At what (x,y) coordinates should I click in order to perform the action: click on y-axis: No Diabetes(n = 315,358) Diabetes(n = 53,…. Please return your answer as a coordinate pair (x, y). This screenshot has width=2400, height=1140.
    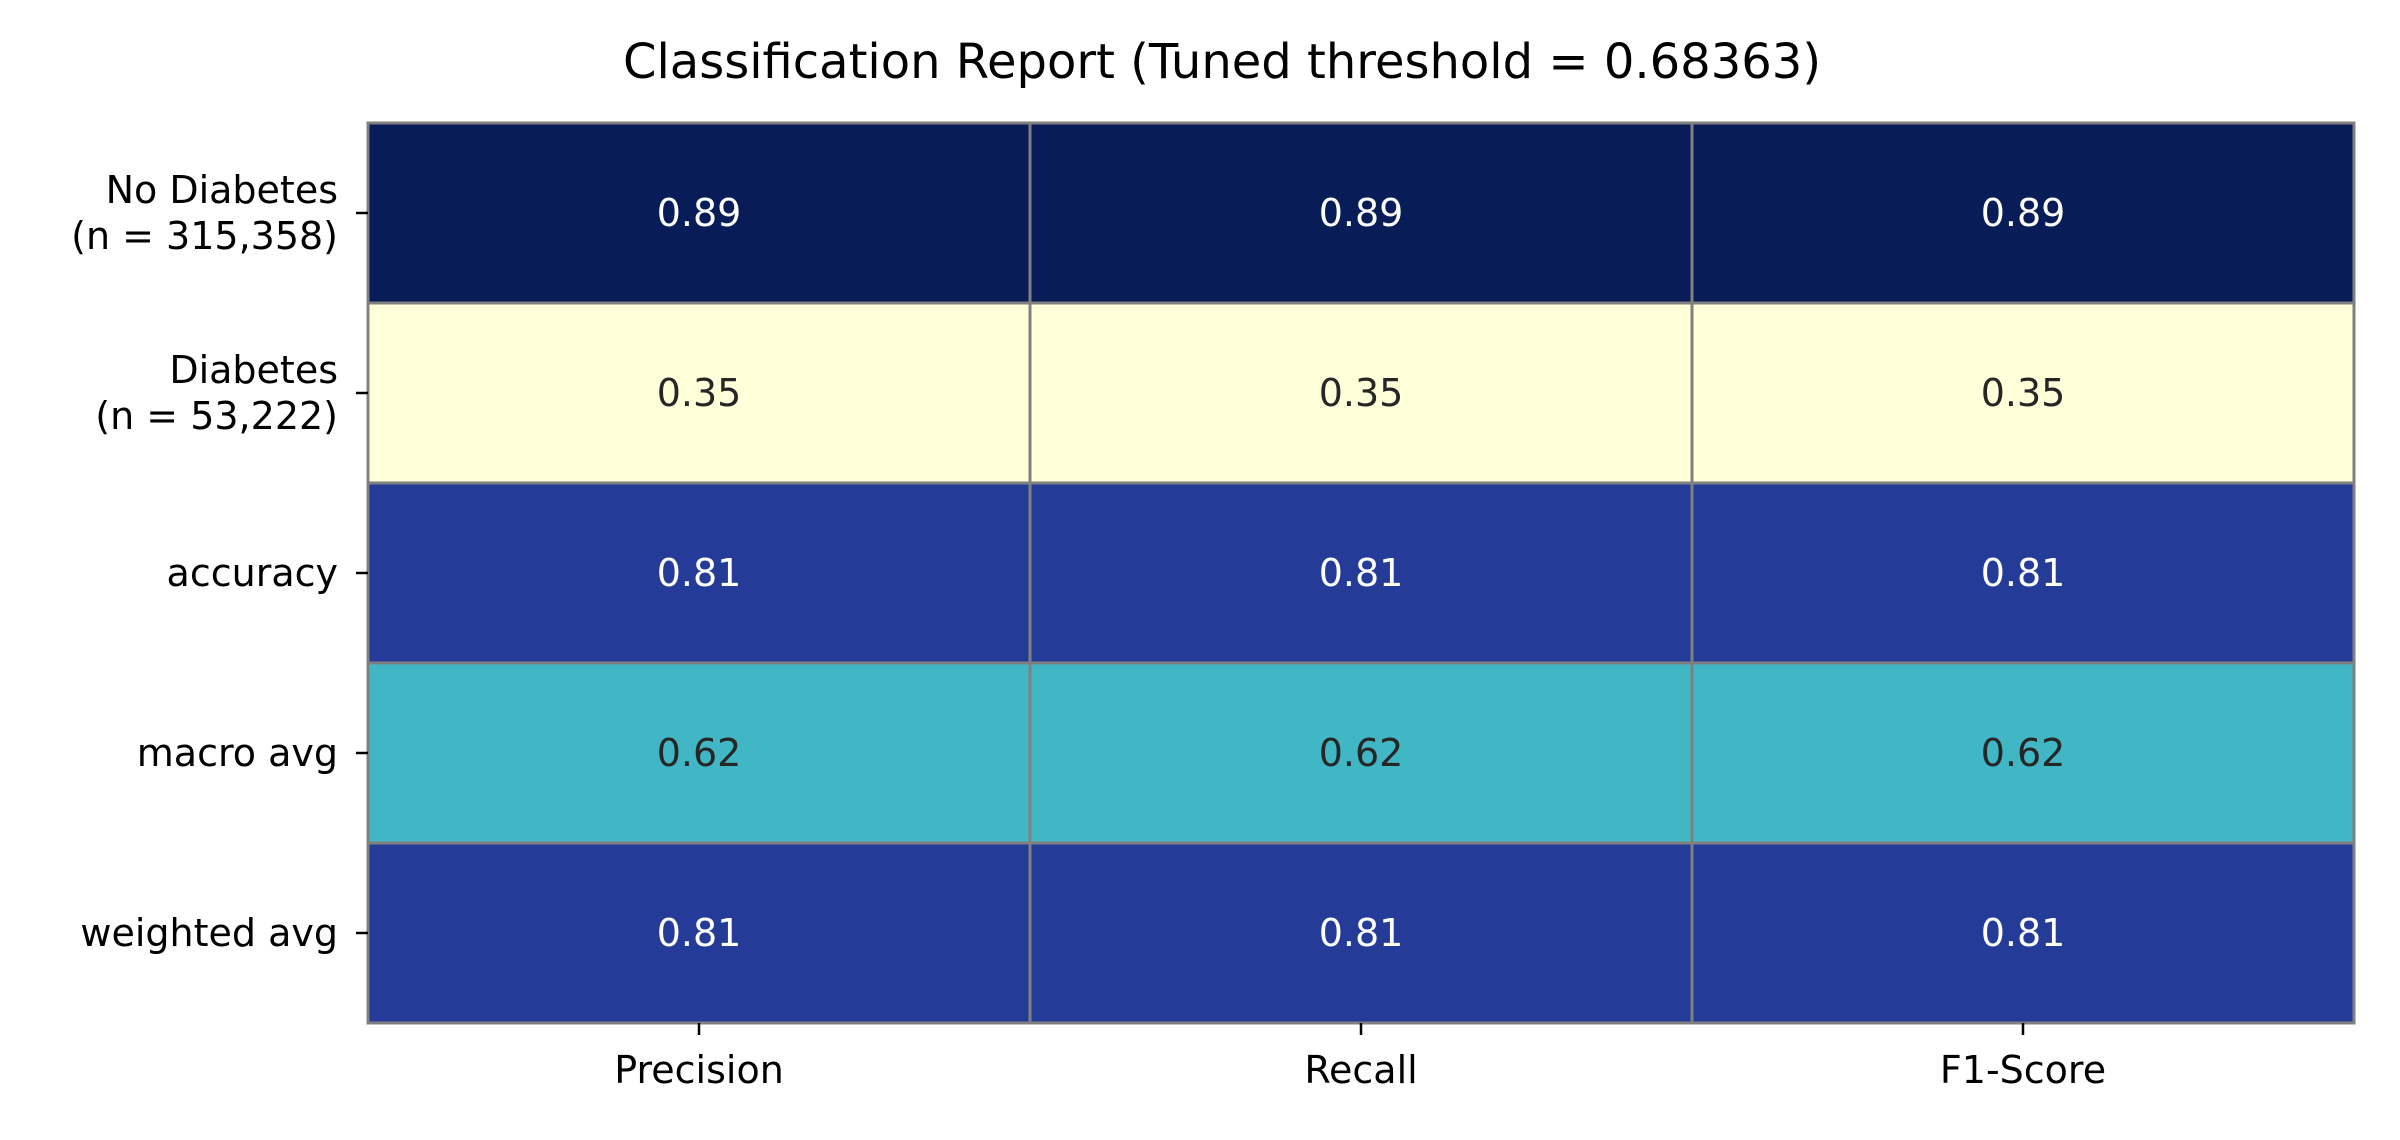
    Looking at the image, I should click on (219, 561).